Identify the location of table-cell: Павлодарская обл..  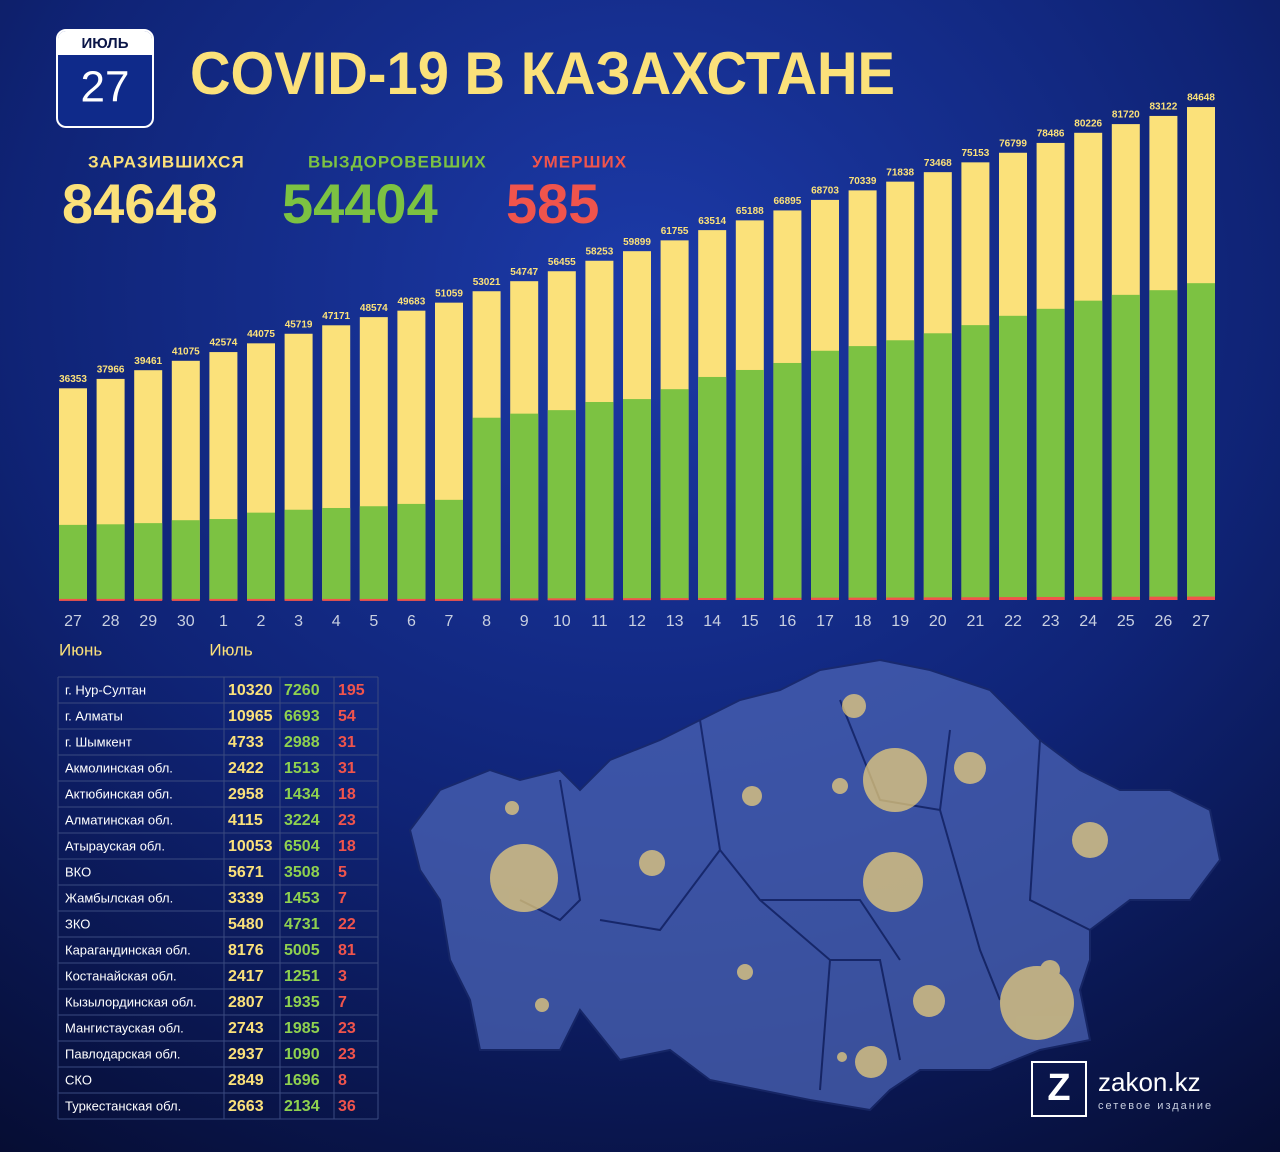
(123, 1053).